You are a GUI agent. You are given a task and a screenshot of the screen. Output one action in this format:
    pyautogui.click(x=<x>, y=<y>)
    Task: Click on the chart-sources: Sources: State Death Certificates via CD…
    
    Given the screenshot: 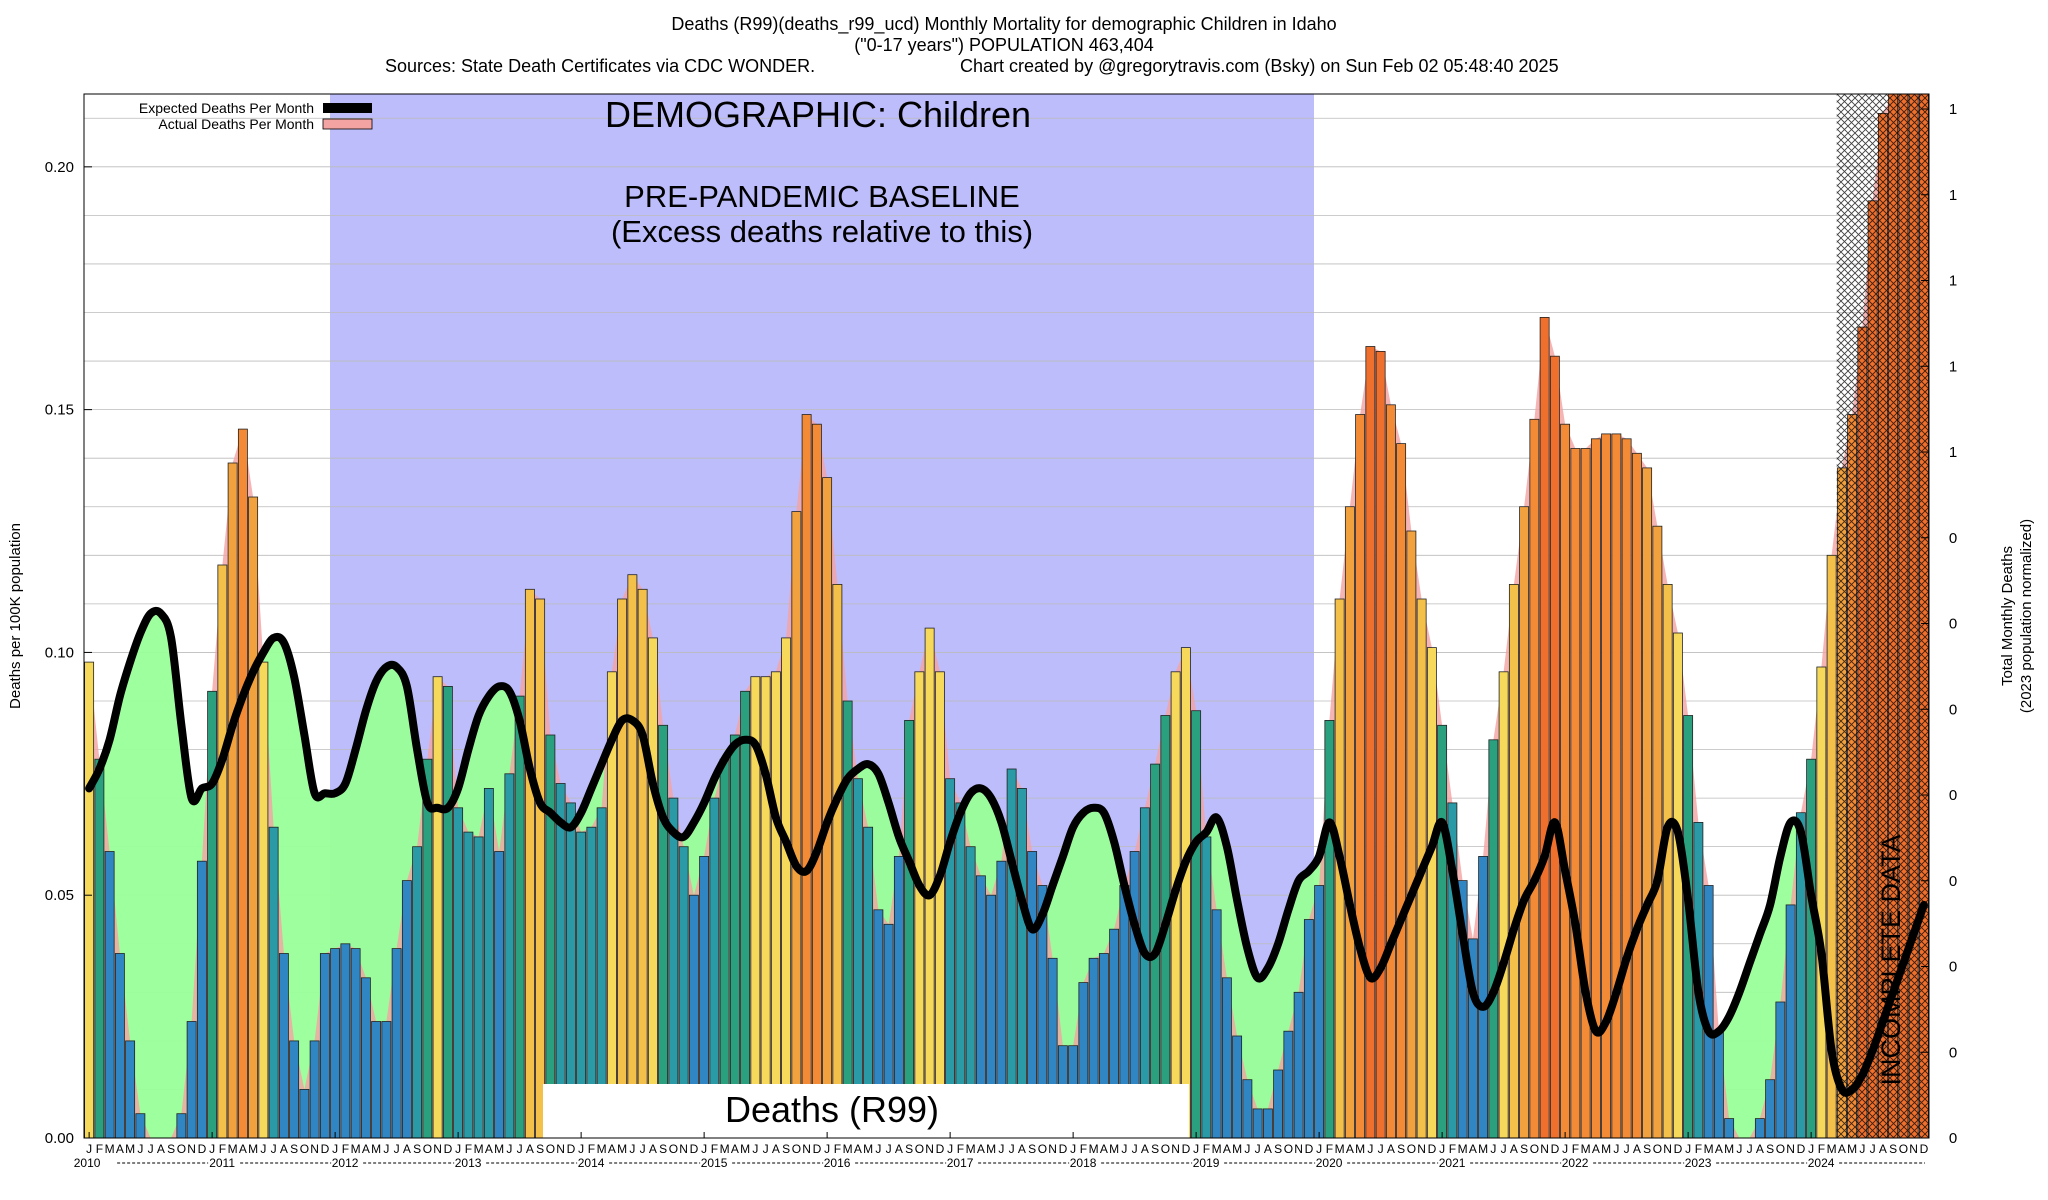 What is the action you would take?
    pyautogui.click(x=600, y=66)
    